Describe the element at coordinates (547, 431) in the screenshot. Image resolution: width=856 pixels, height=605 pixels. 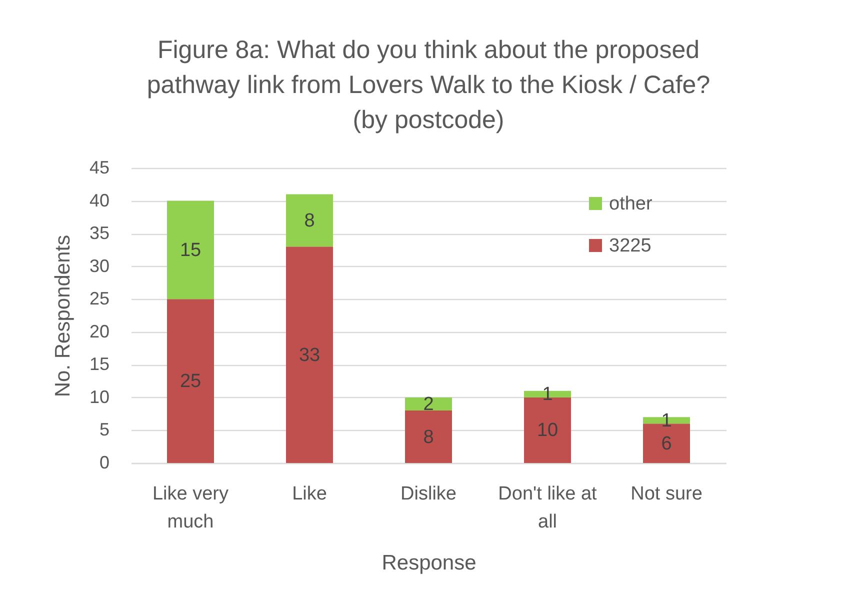
I see `data-label: 10` at that location.